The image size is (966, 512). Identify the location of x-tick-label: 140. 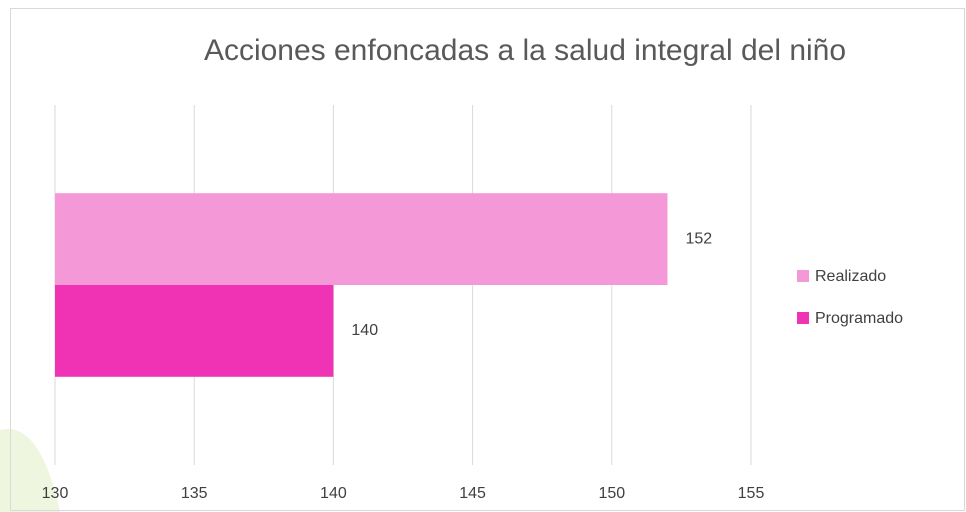
(333, 493).